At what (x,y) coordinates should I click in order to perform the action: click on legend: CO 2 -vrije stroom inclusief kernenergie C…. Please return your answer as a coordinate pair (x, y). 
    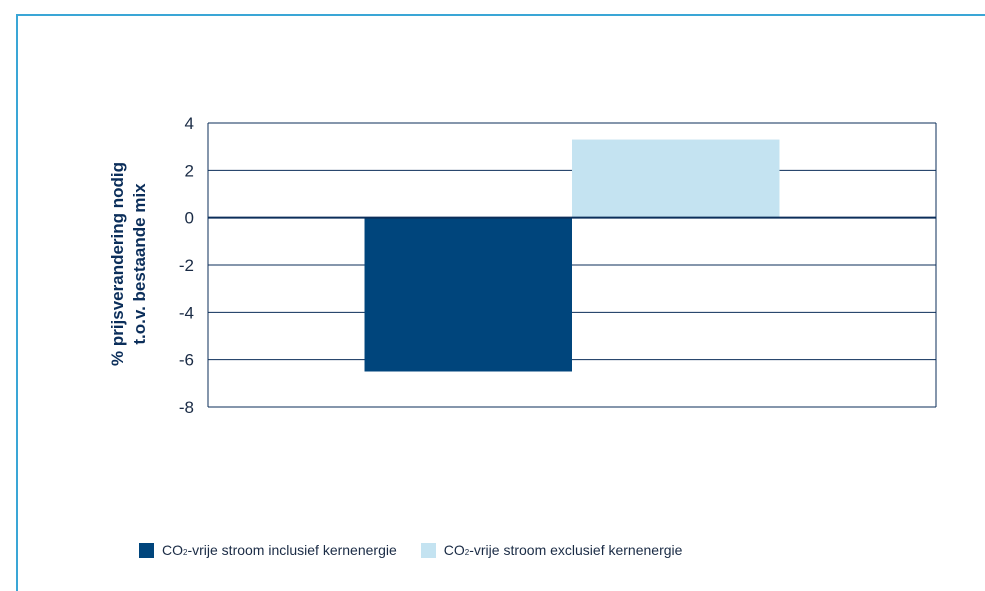
    Looking at the image, I should click on (422, 550).